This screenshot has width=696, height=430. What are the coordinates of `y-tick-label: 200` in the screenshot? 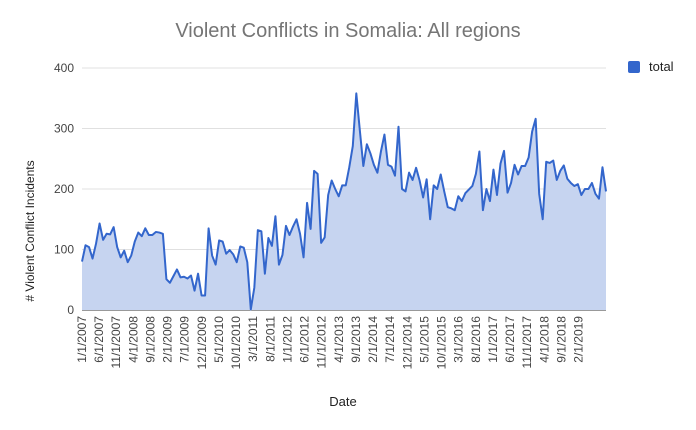 It's located at (64, 189).